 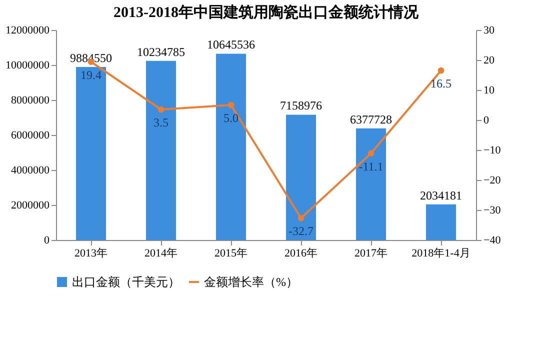 I want to click on y2-tick-label: −40, so click(x=493, y=240).